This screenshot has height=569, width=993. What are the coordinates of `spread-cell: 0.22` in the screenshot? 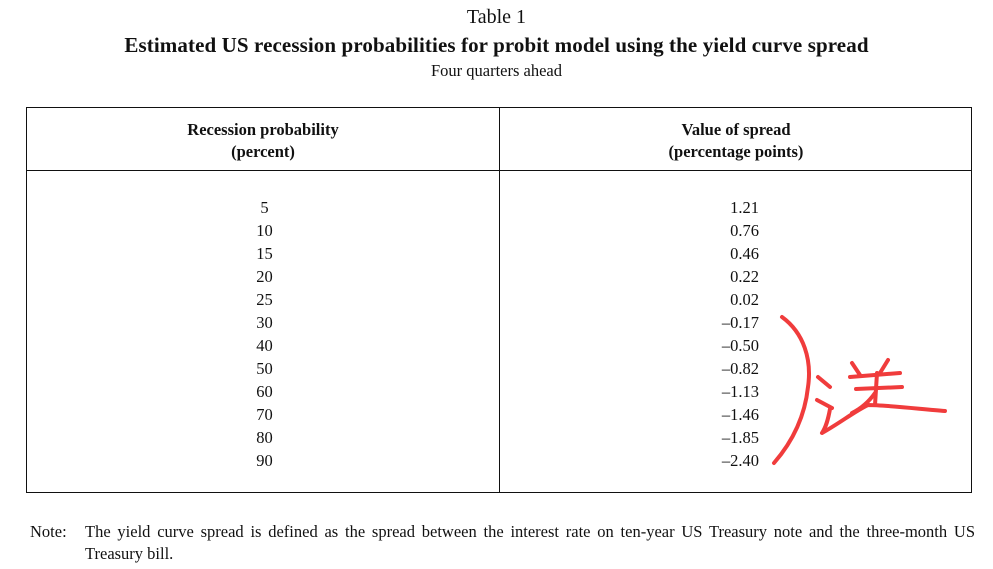 It's located at (744, 276).